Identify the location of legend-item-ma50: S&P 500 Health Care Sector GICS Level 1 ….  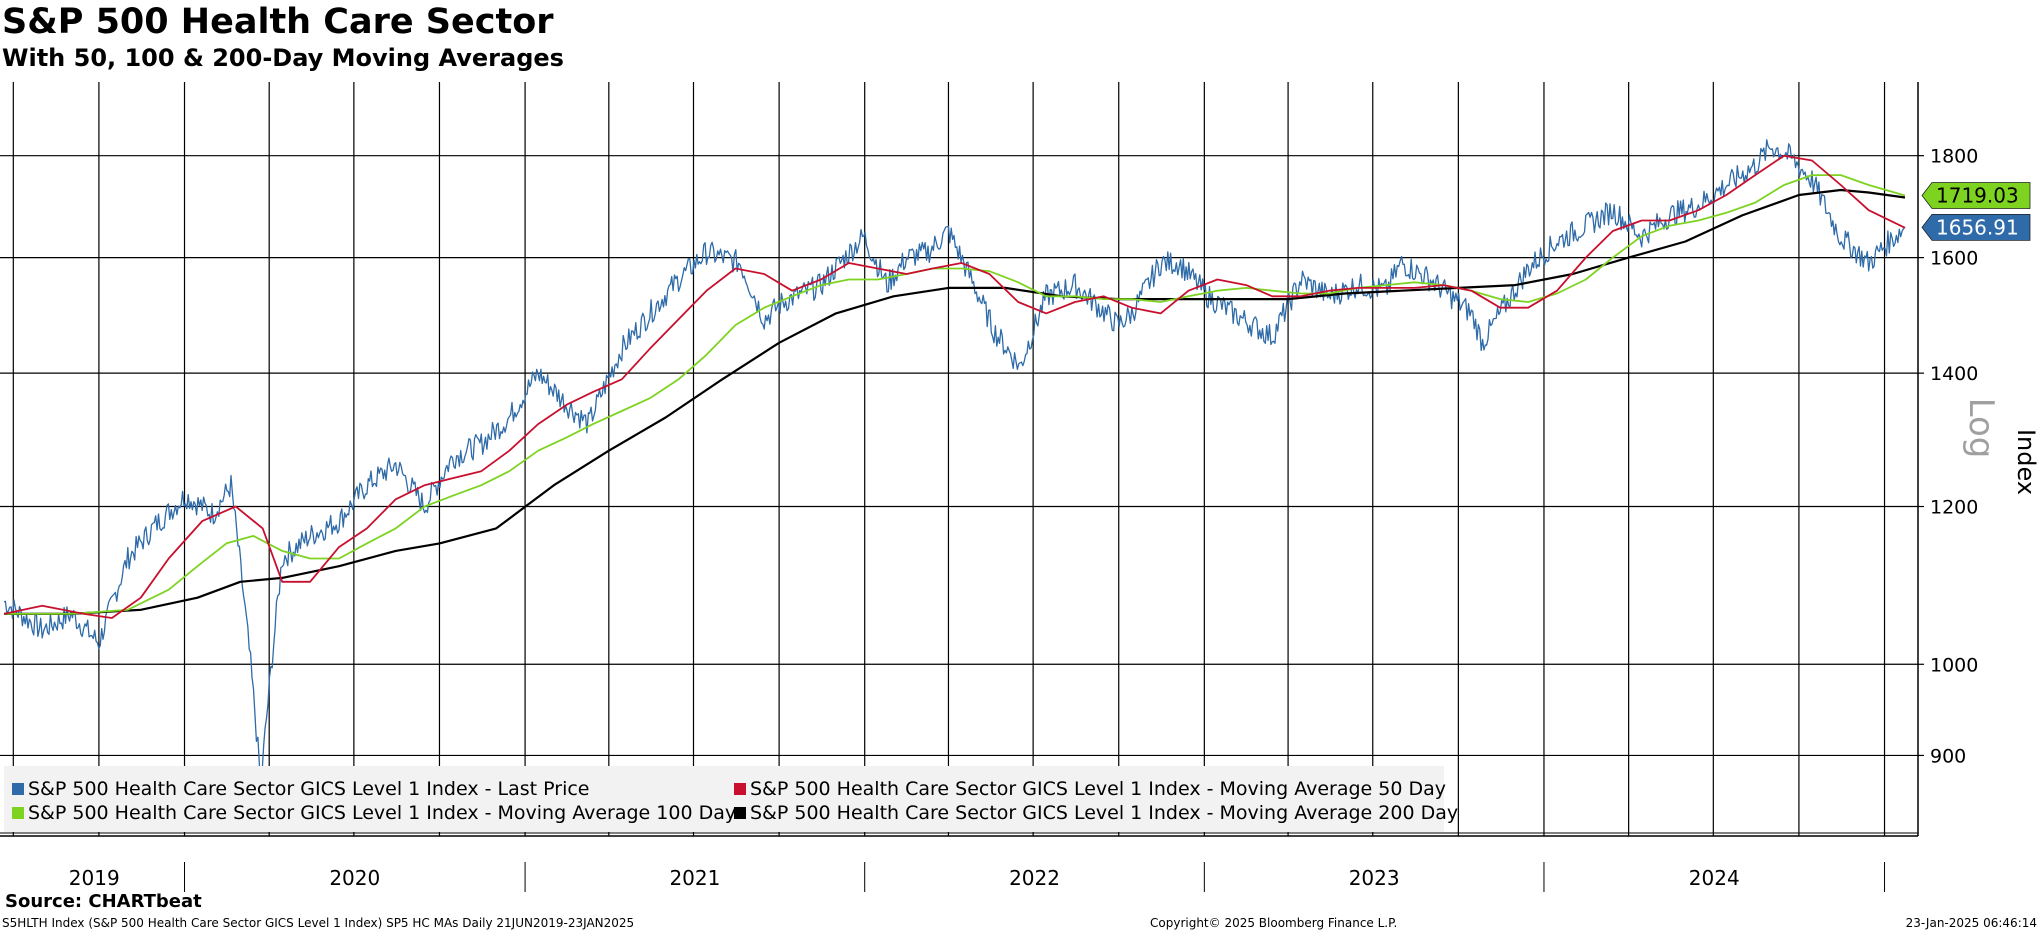
(1090, 789).